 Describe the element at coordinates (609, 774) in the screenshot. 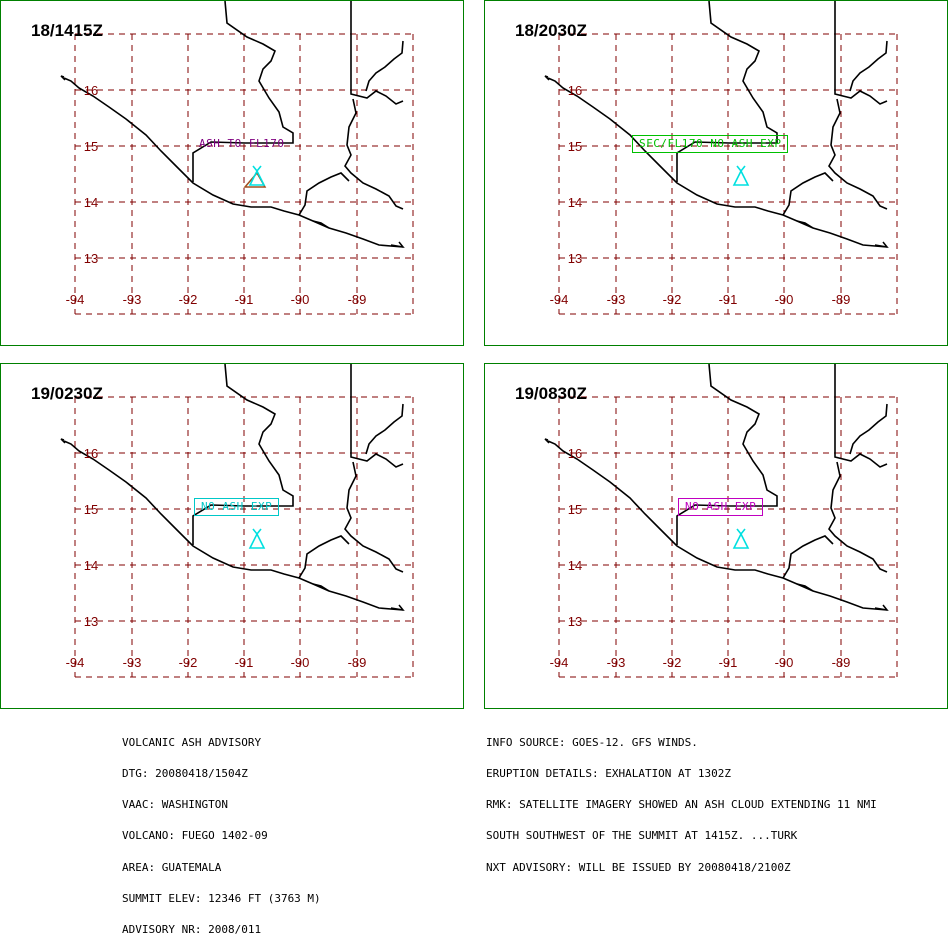

I see `advisory-line: ERUPTION DETAILS: EXHALATION AT 1302Z` at that location.